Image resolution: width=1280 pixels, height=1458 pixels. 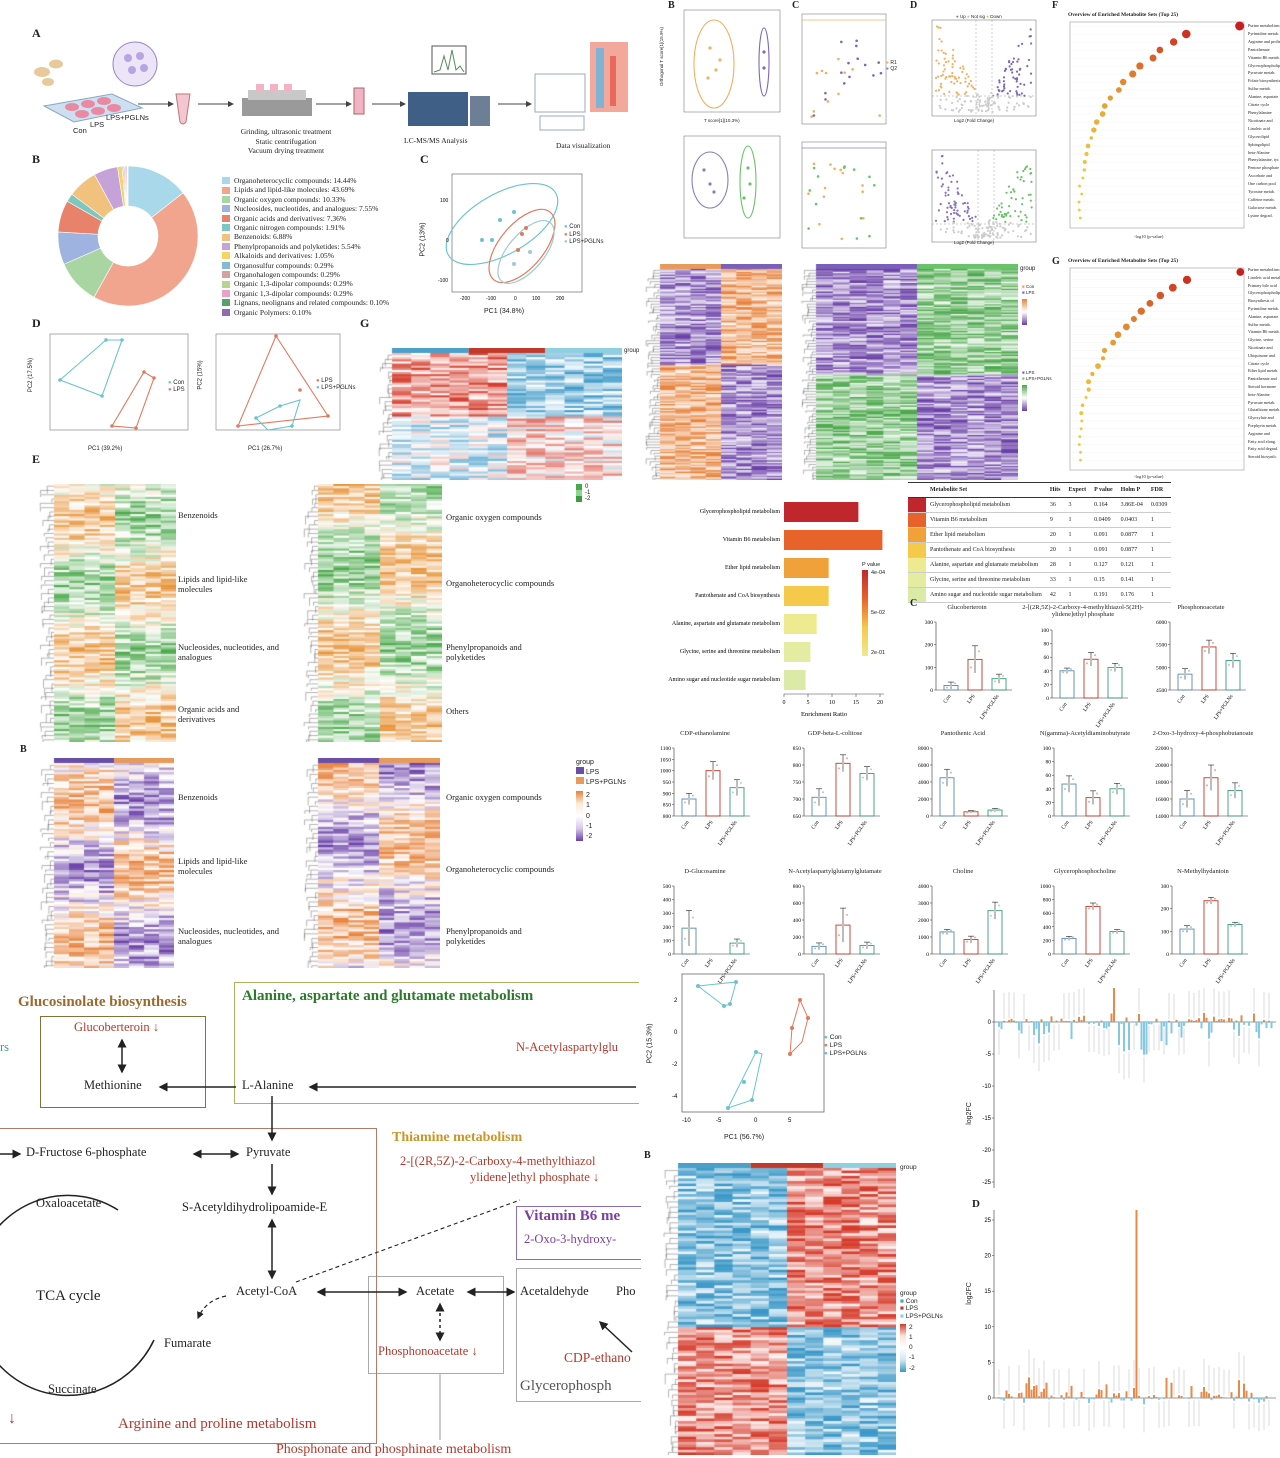 What do you see at coordinates (1264, 66) in the screenshot?
I see `dotplot-label: Glycerophospholipid` at bounding box center [1264, 66].